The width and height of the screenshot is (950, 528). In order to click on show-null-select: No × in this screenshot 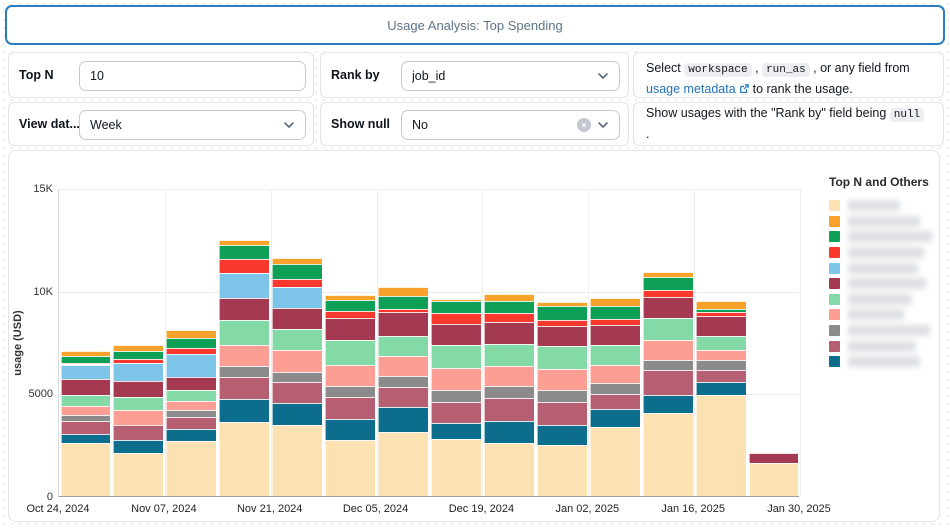, I will do `click(510, 125)`.